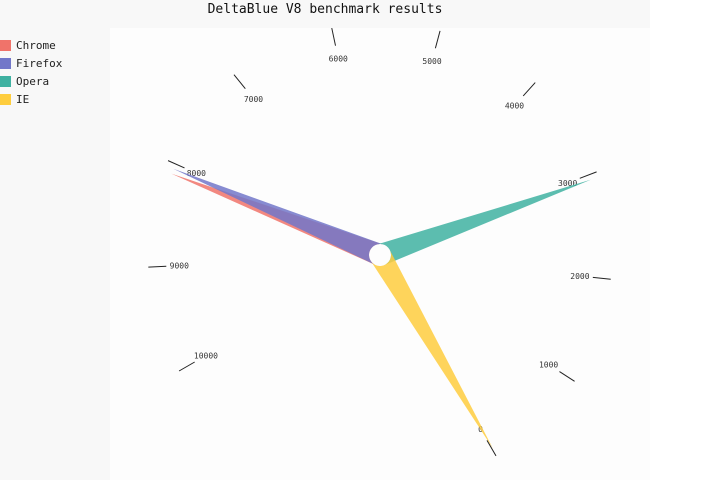 The width and height of the screenshot is (712, 480). Describe the element at coordinates (431, 349) in the screenshot. I see `needle-ie` at that location.